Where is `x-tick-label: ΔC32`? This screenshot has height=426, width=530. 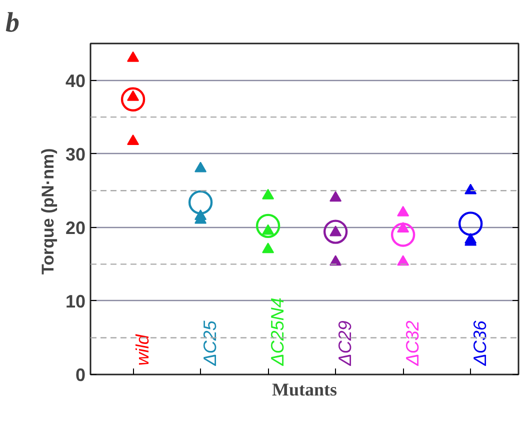
x-tick-label: ΔC32 is located at coordinates (412, 343).